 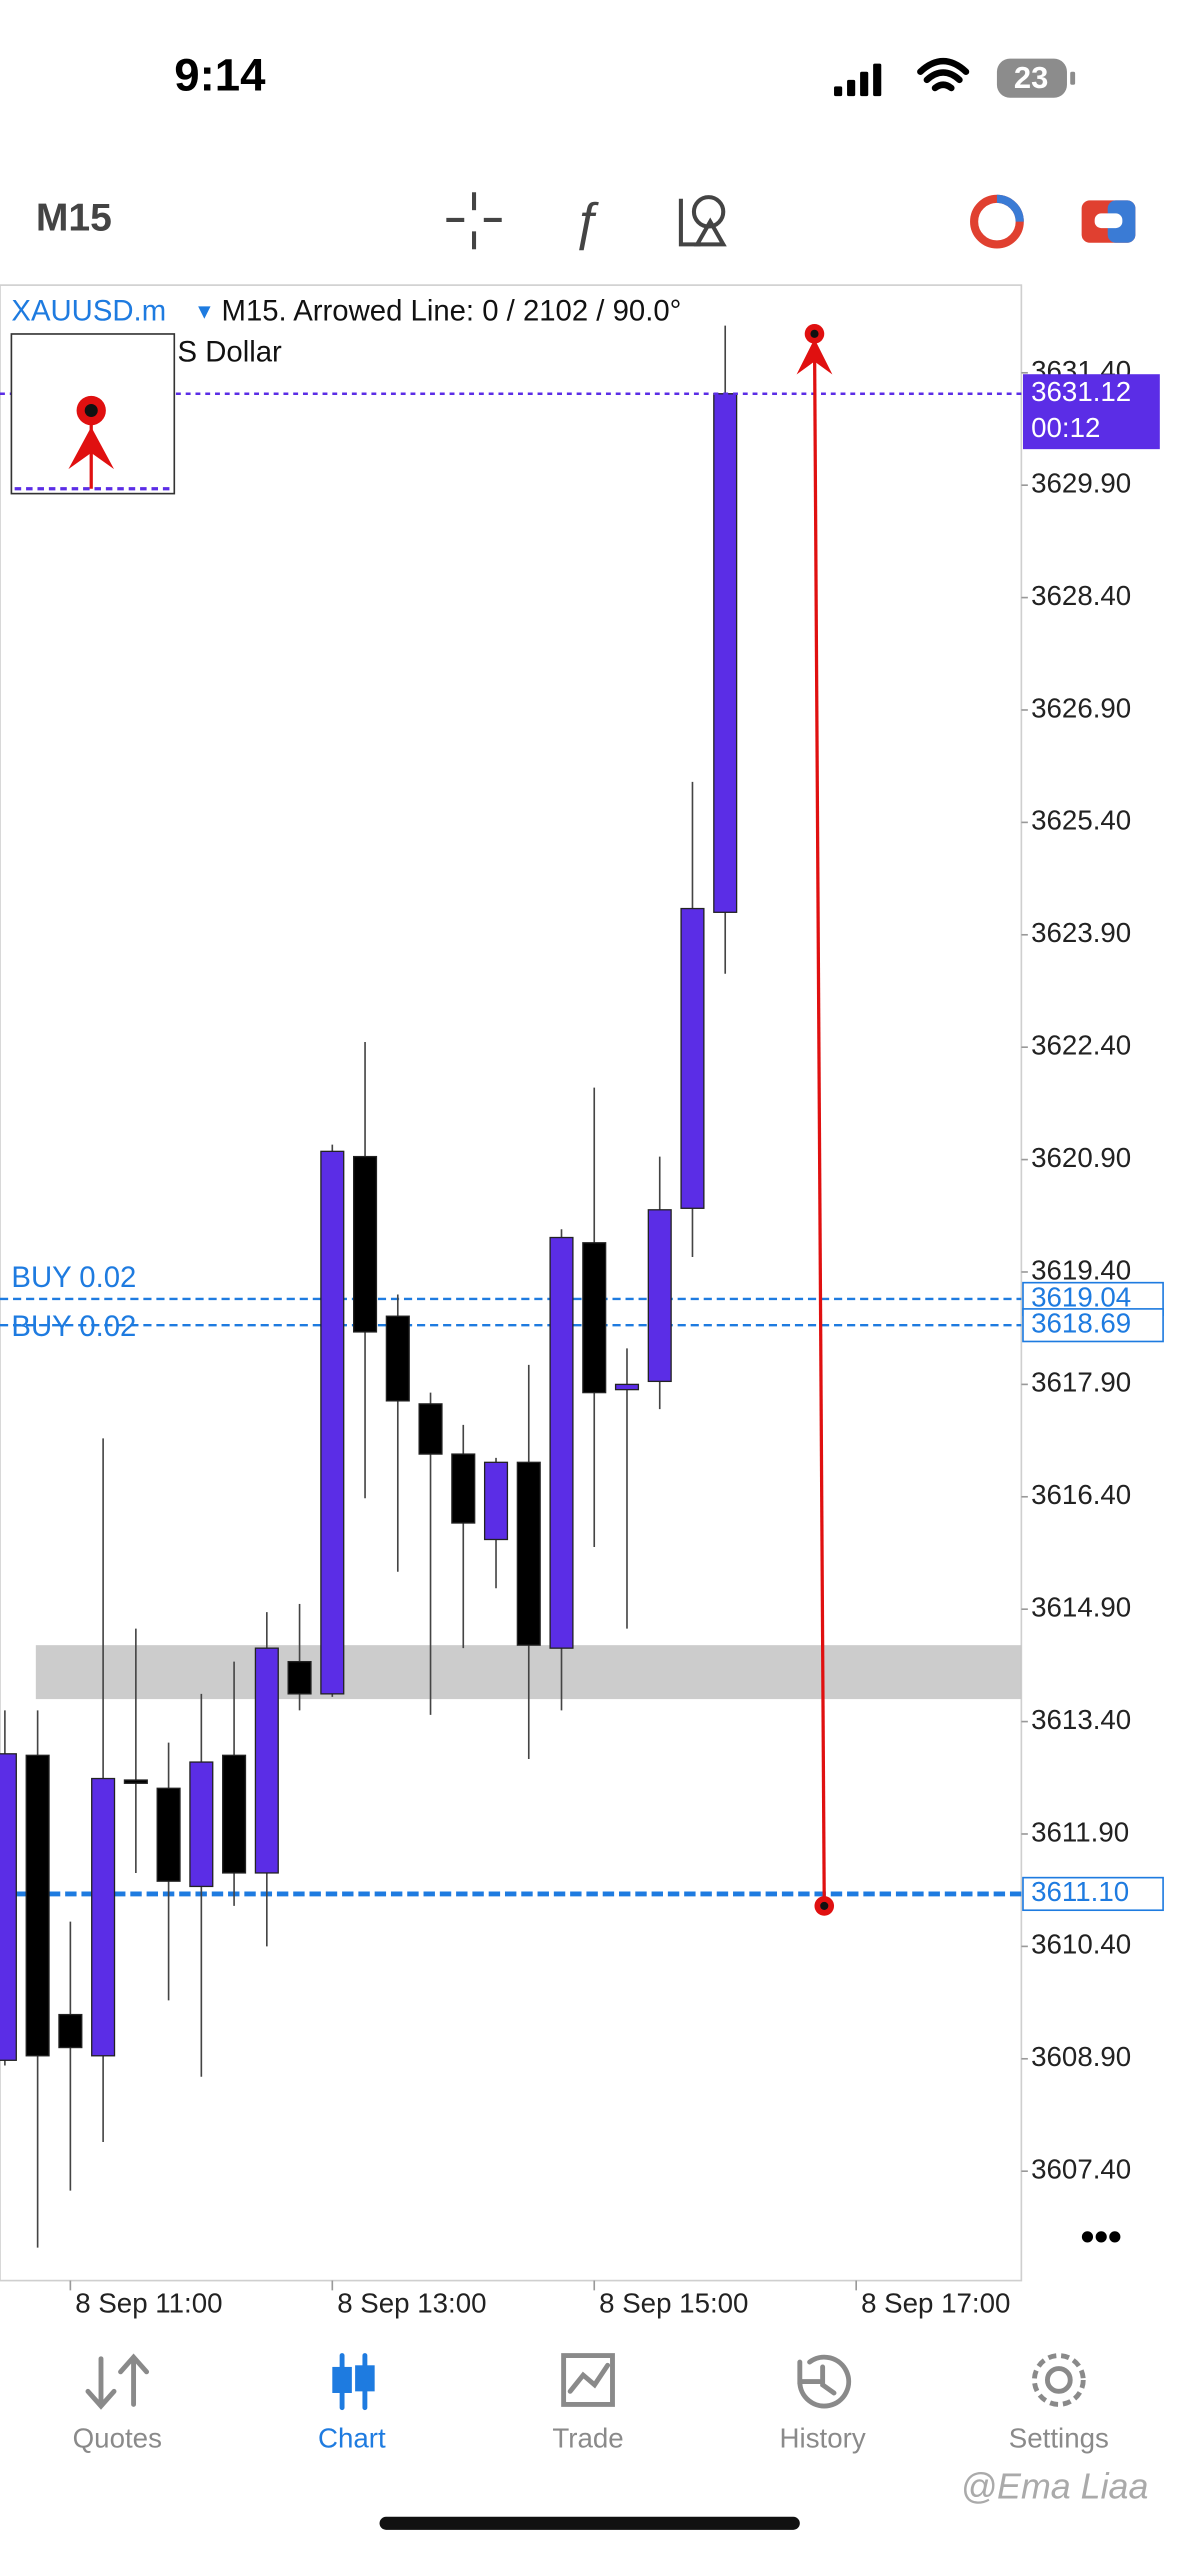 What do you see at coordinates (1081, 1323) in the screenshot?
I see `order-price-label: 3618.69` at bounding box center [1081, 1323].